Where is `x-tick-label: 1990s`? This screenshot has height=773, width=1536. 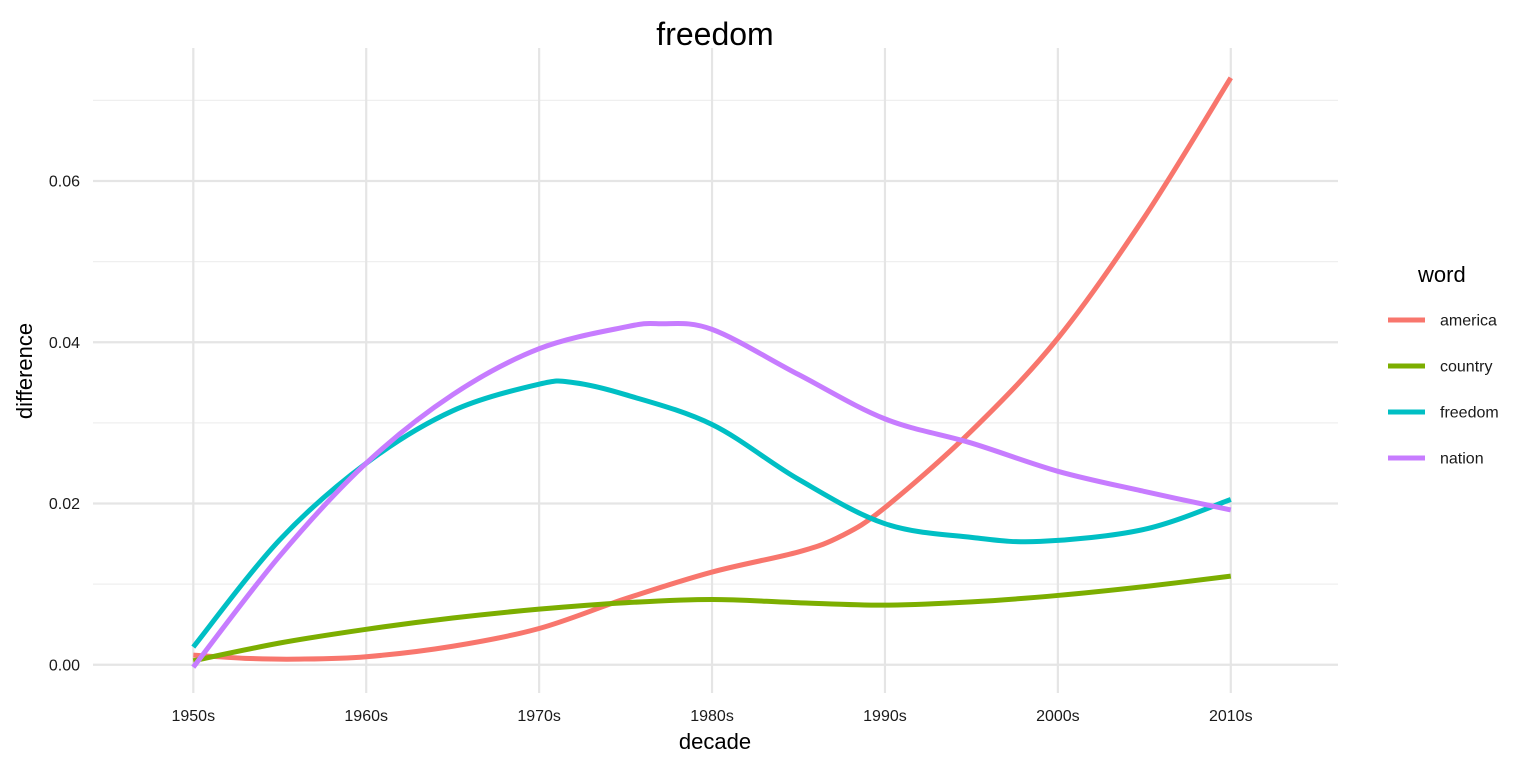 x-tick-label: 1990s is located at coordinates (885, 716).